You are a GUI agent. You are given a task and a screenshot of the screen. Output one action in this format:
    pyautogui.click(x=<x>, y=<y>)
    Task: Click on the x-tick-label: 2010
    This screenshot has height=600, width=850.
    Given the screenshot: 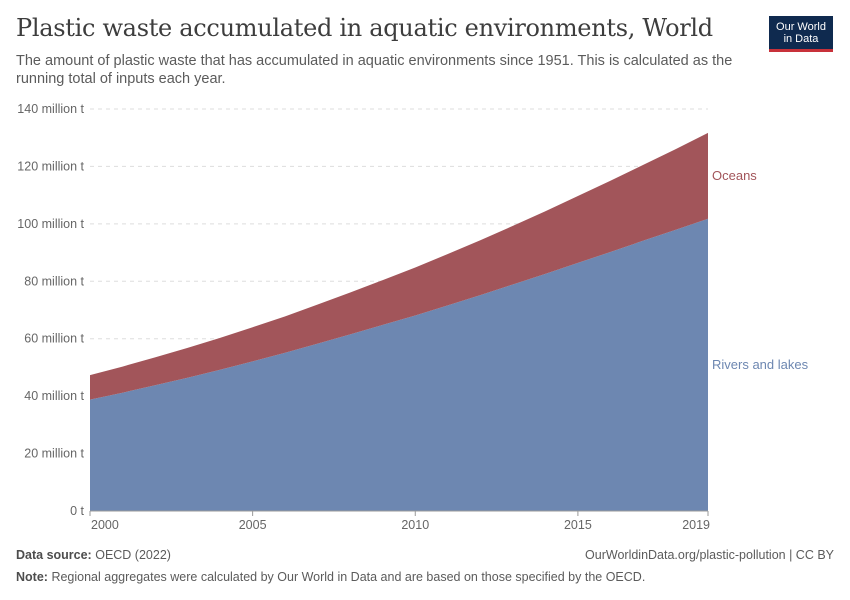 What is the action you would take?
    pyautogui.click(x=415, y=525)
    